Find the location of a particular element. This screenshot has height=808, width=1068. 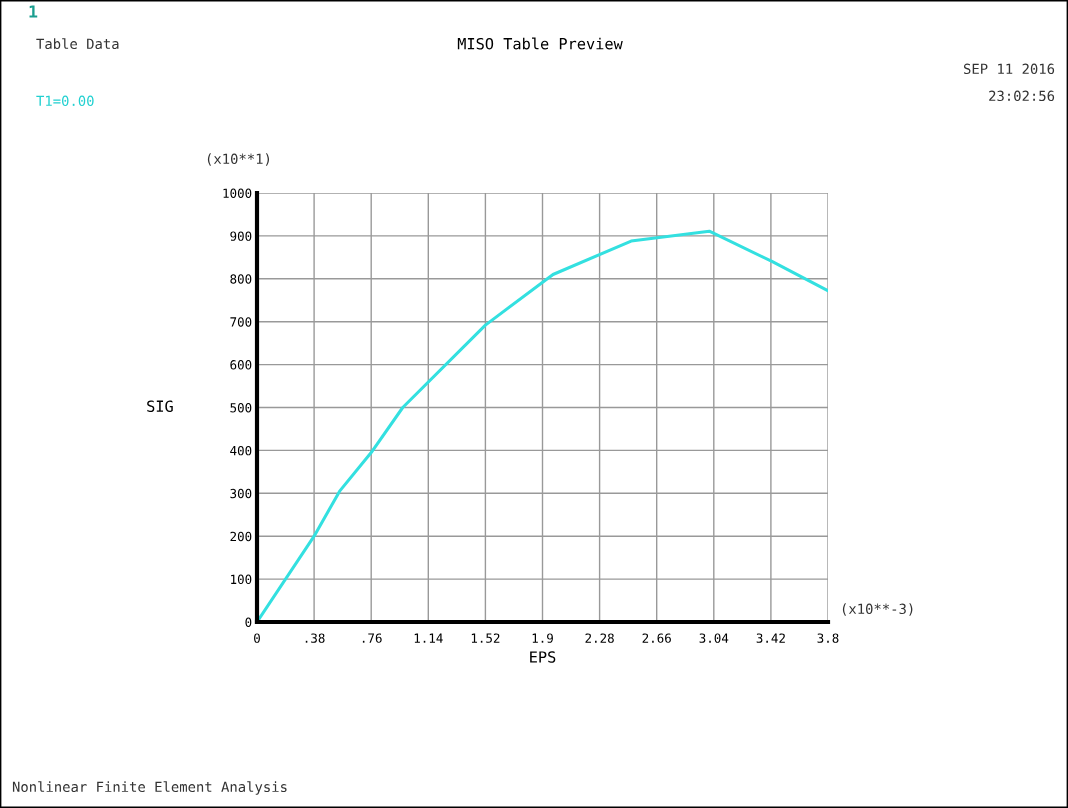

y-tick-label: 200 is located at coordinates (241, 536).